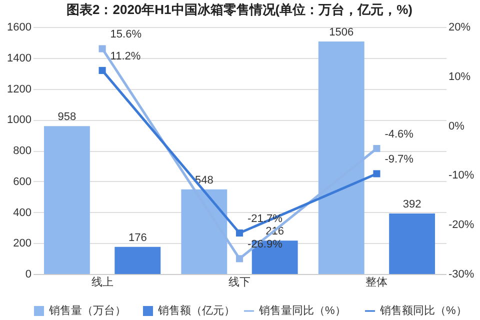  Describe the element at coordinates (22, 244) in the screenshot. I see `y-tick-label: 200` at that location.